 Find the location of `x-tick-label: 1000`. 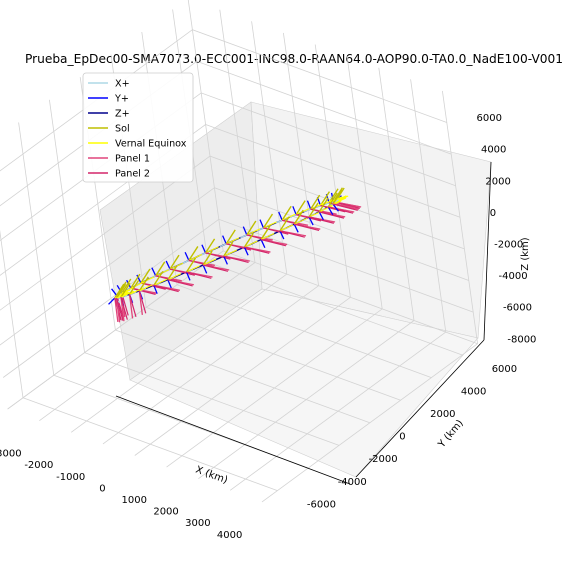

x-tick-label: 1000 is located at coordinates (134, 500).